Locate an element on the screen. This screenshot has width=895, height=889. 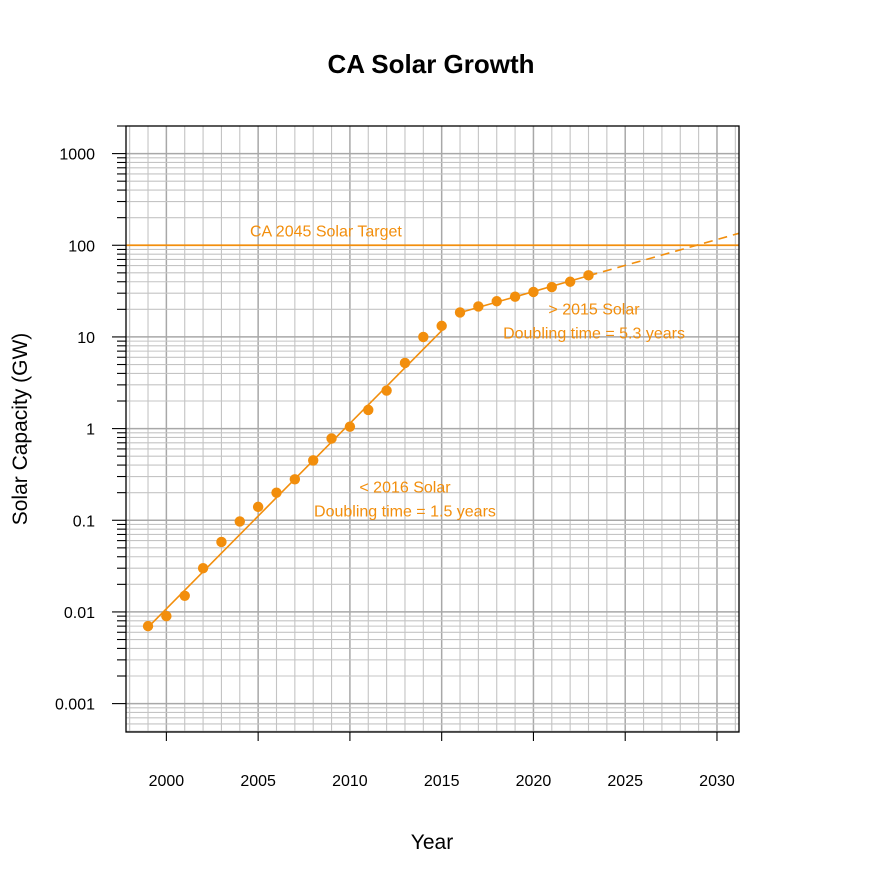
annotation-post2015: Doubling time = 5.3 years is located at coordinates (594, 334).